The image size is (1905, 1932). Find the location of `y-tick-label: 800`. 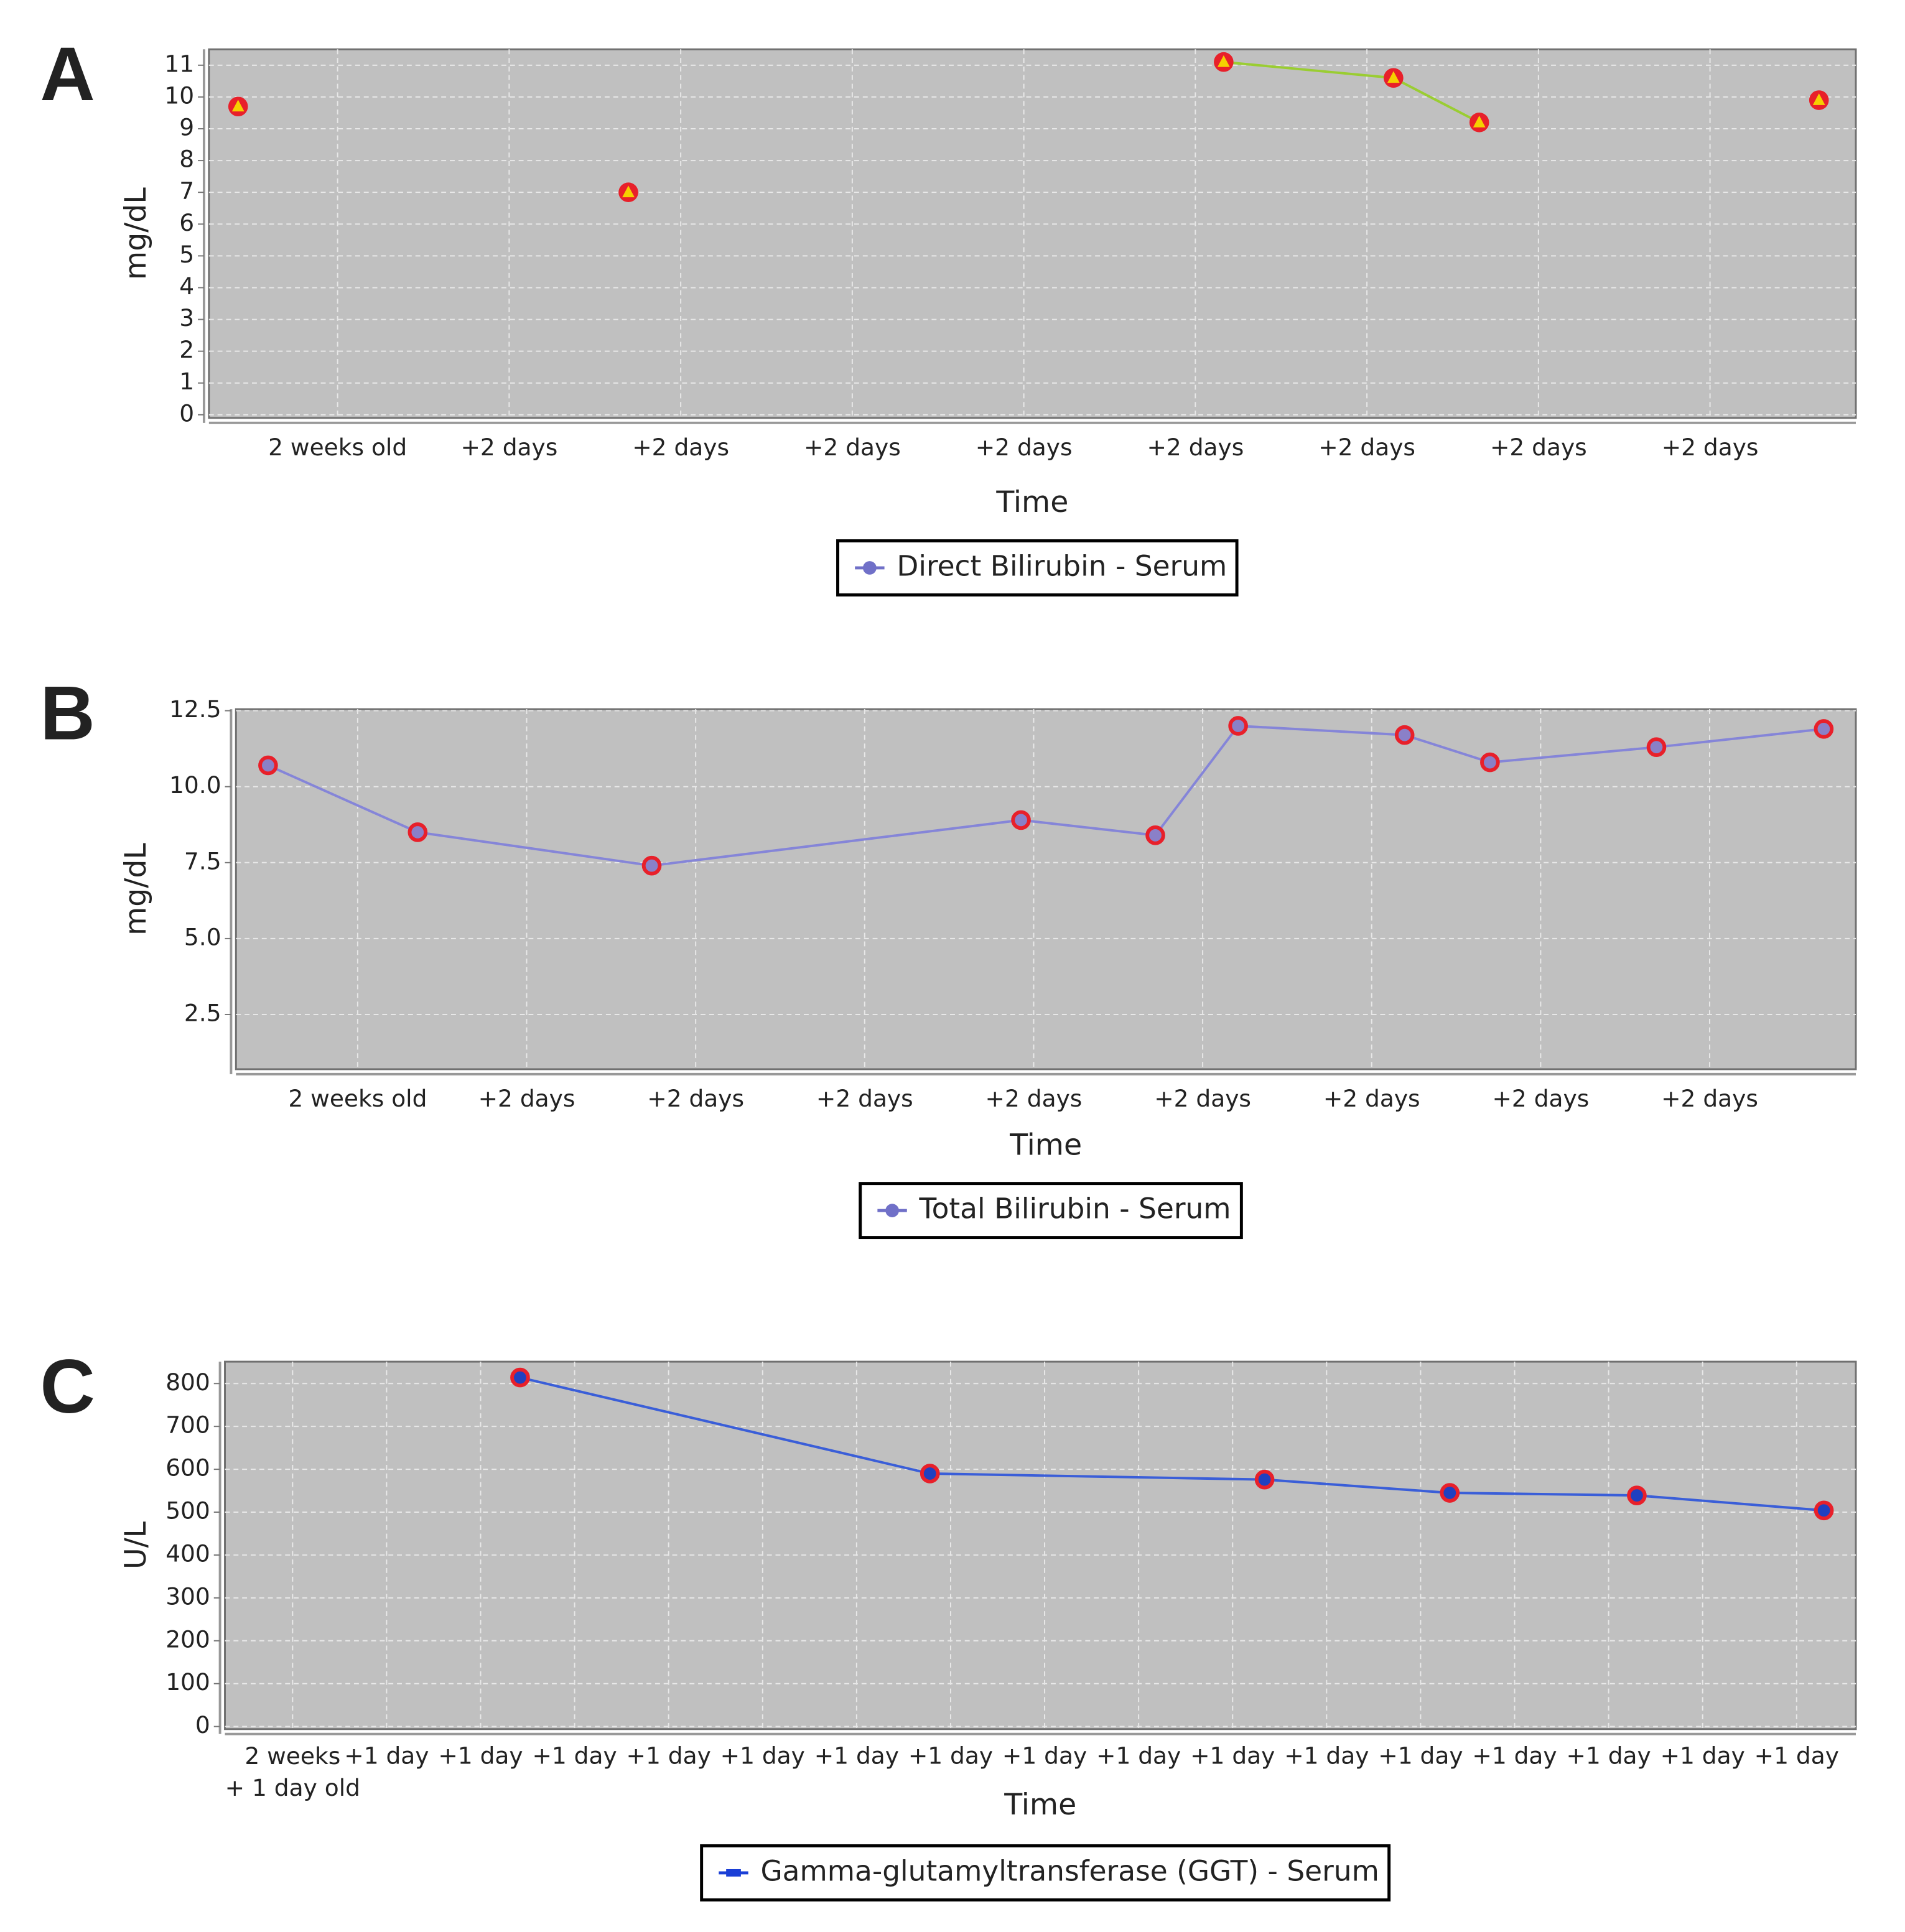

y-tick-label: 800 is located at coordinates (188, 1382).